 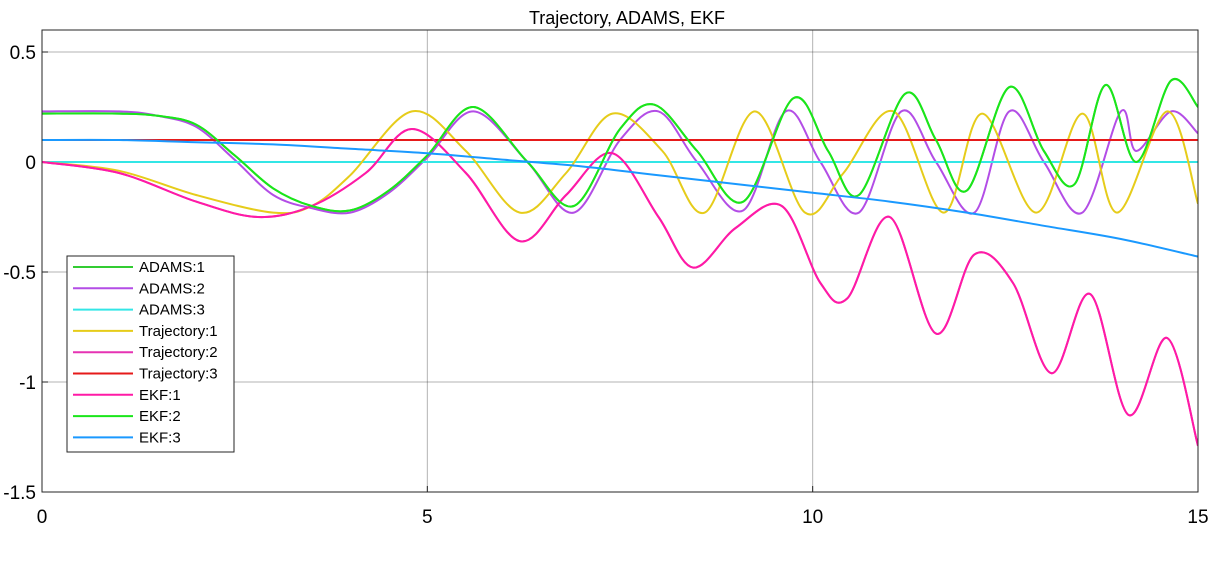 What do you see at coordinates (160, 416) in the screenshot?
I see `legend-label-ekf-2: EKF:2` at bounding box center [160, 416].